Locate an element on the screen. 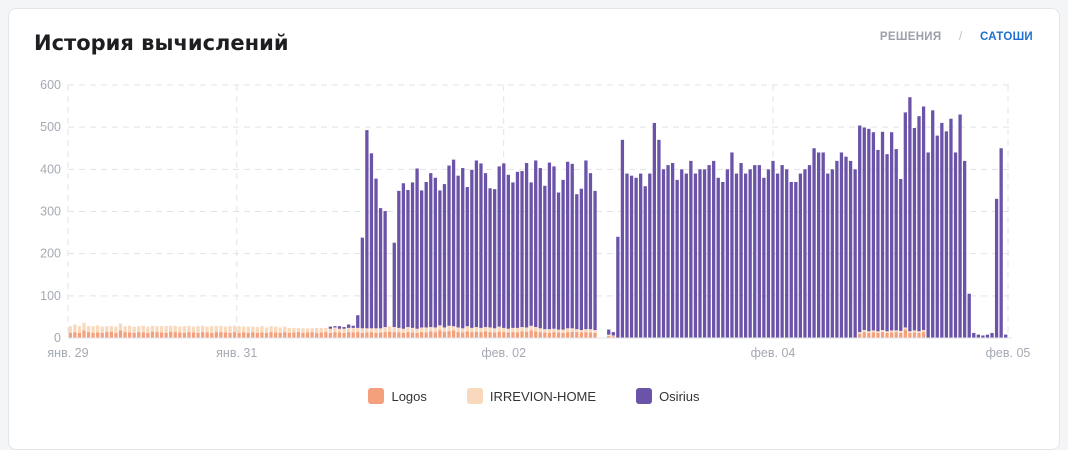  legend-item-logos: Logos is located at coordinates (397, 396).